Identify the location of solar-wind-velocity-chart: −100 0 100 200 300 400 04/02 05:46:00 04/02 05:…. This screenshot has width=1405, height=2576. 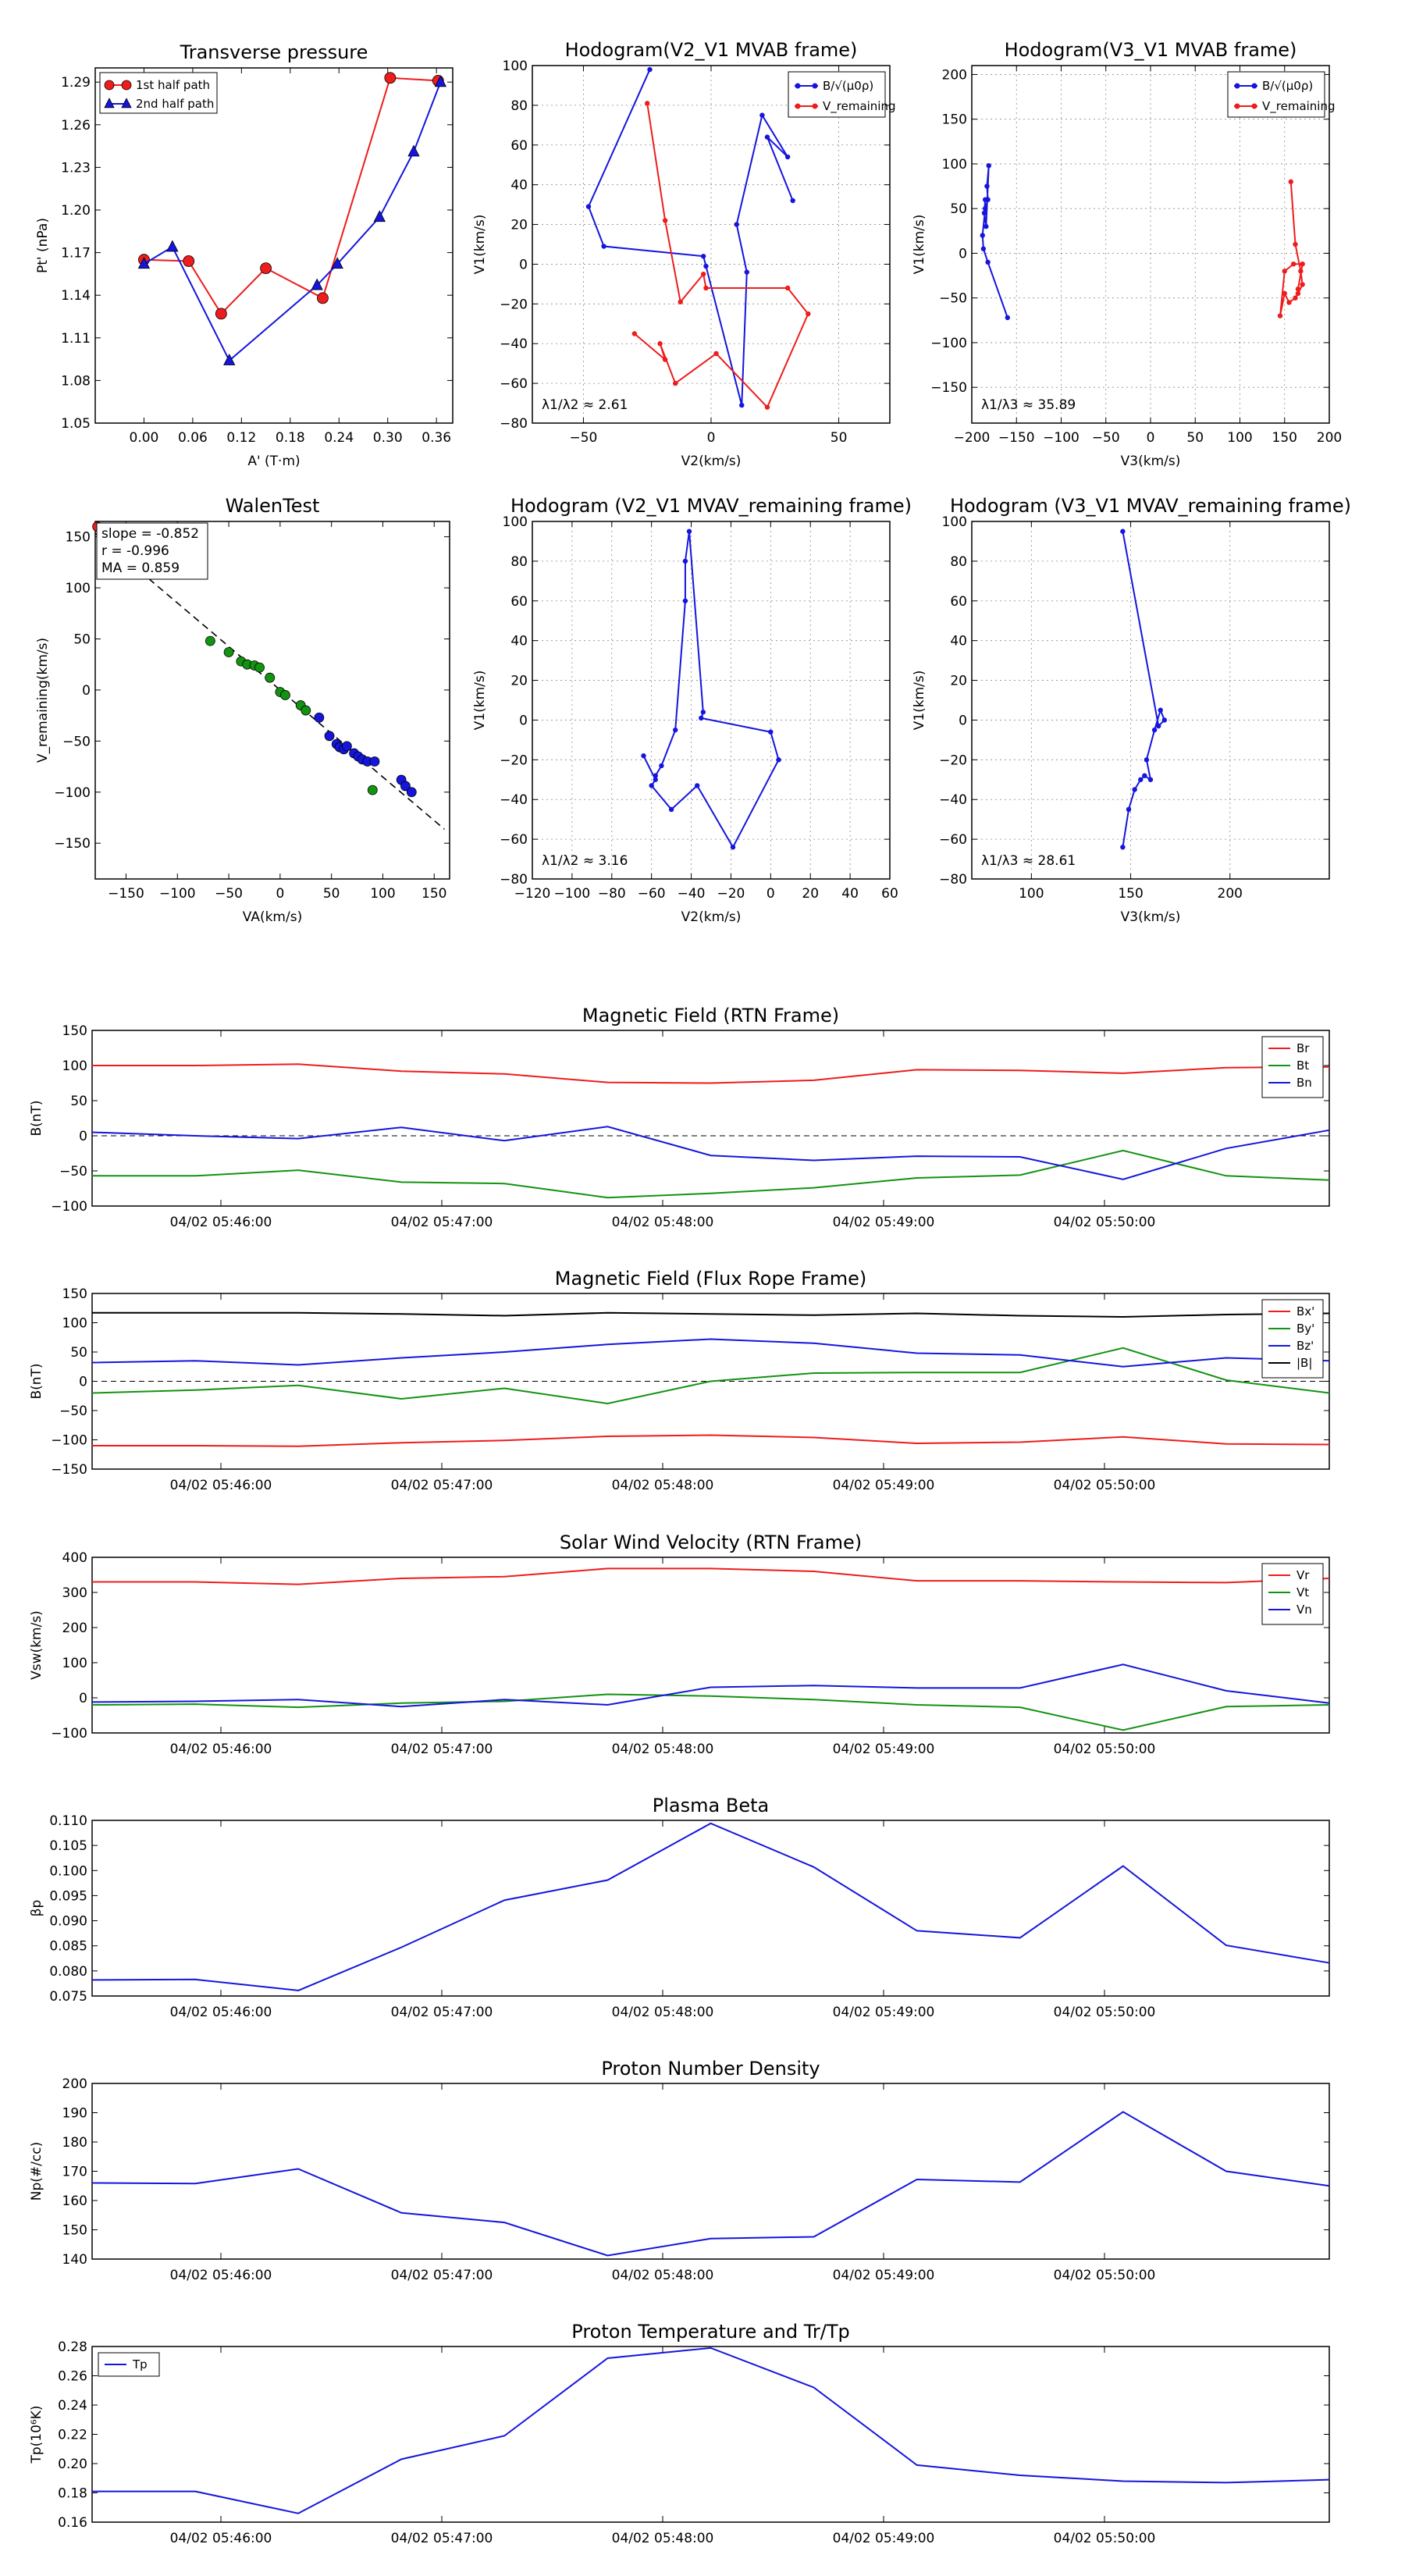
(680, 1644).